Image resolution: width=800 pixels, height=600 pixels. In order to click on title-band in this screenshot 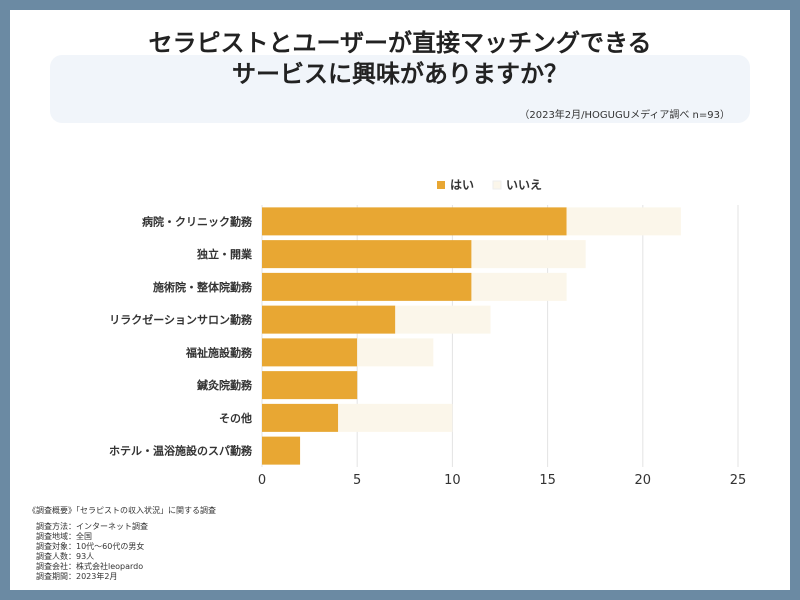, I will do `click(400, 89)`.